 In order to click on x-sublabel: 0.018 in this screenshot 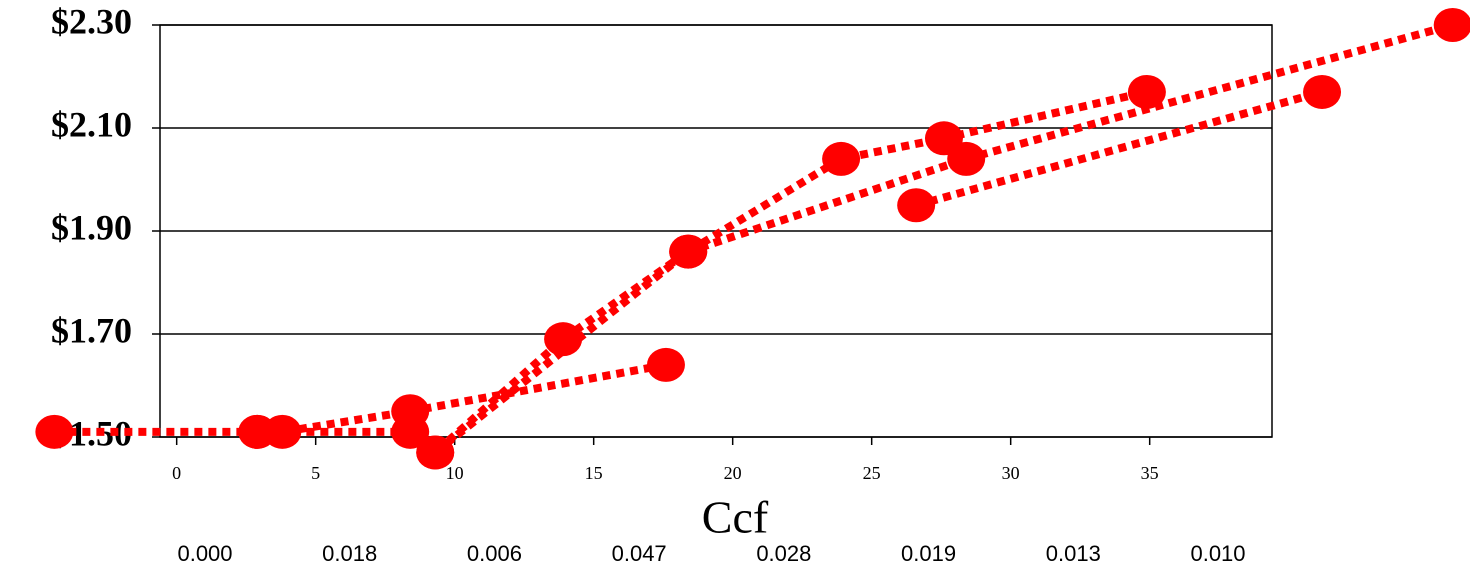, I will do `click(349, 553)`.